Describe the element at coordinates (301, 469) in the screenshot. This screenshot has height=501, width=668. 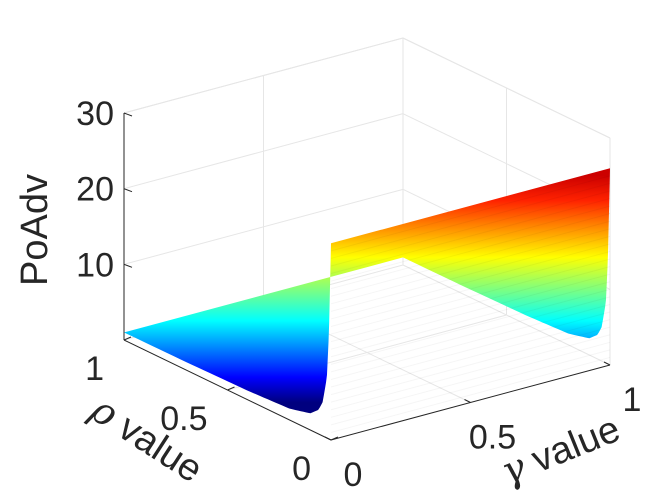
I see `y-tick-label: 0` at that location.